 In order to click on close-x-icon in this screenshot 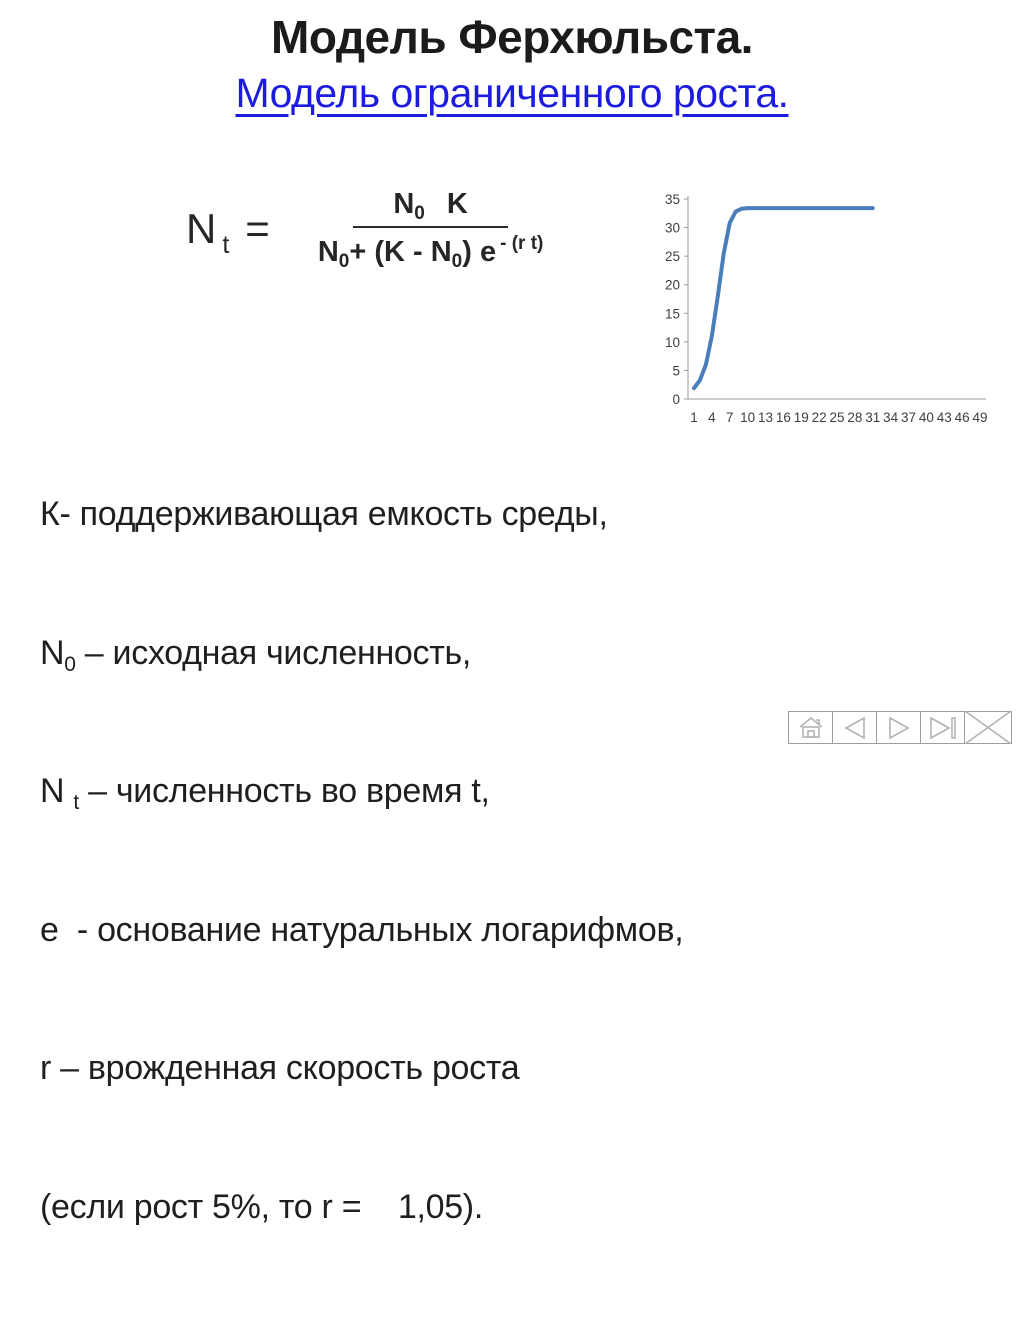, I will do `click(988, 727)`.